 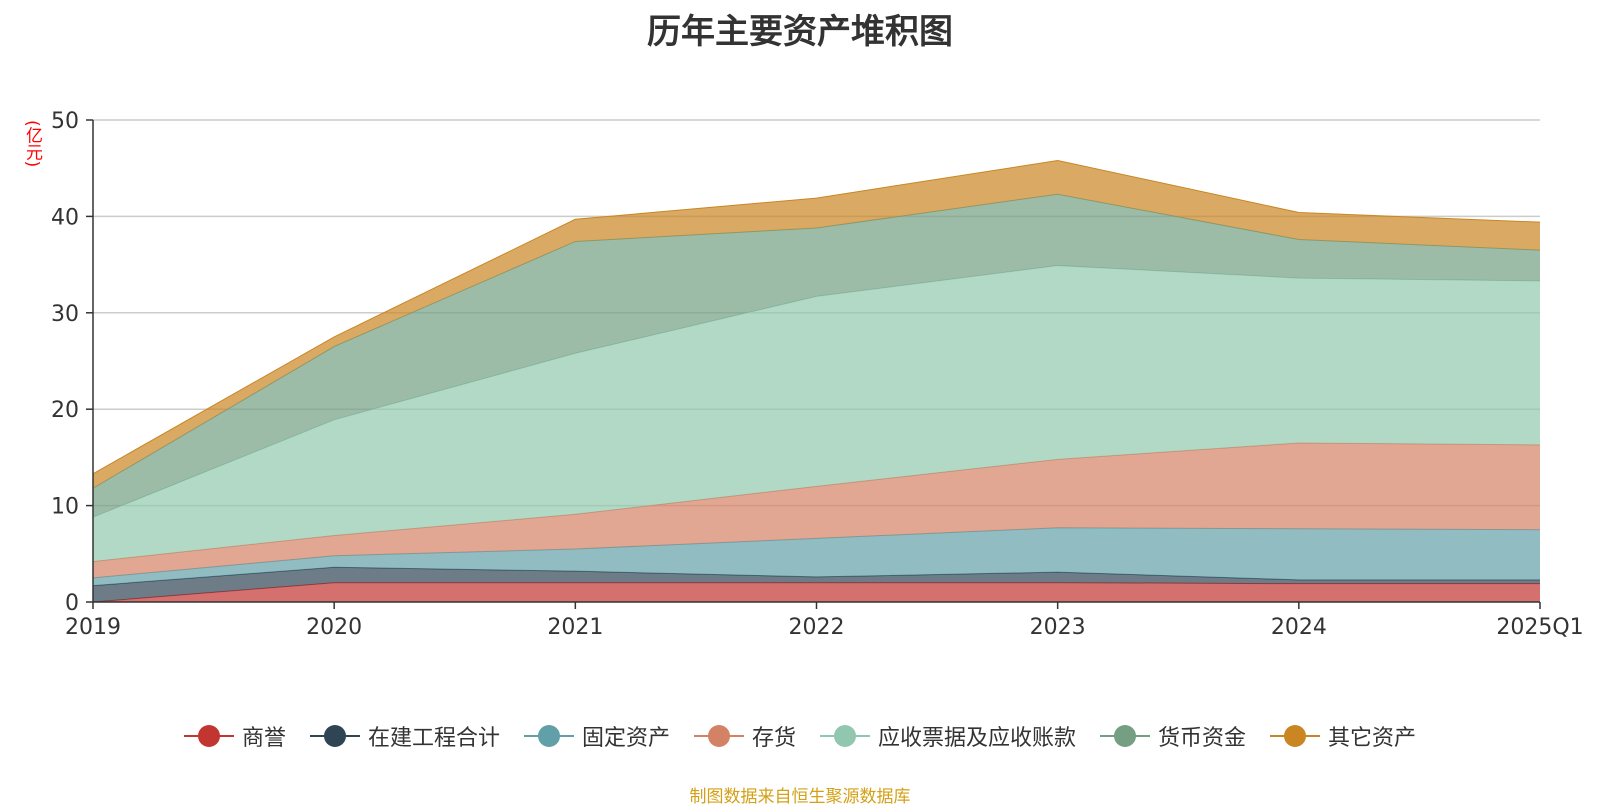 What do you see at coordinates (32, 144) in the screenshot?
I see `y-axis-unit-label: (亿元)` at bounding box center [32, 144].